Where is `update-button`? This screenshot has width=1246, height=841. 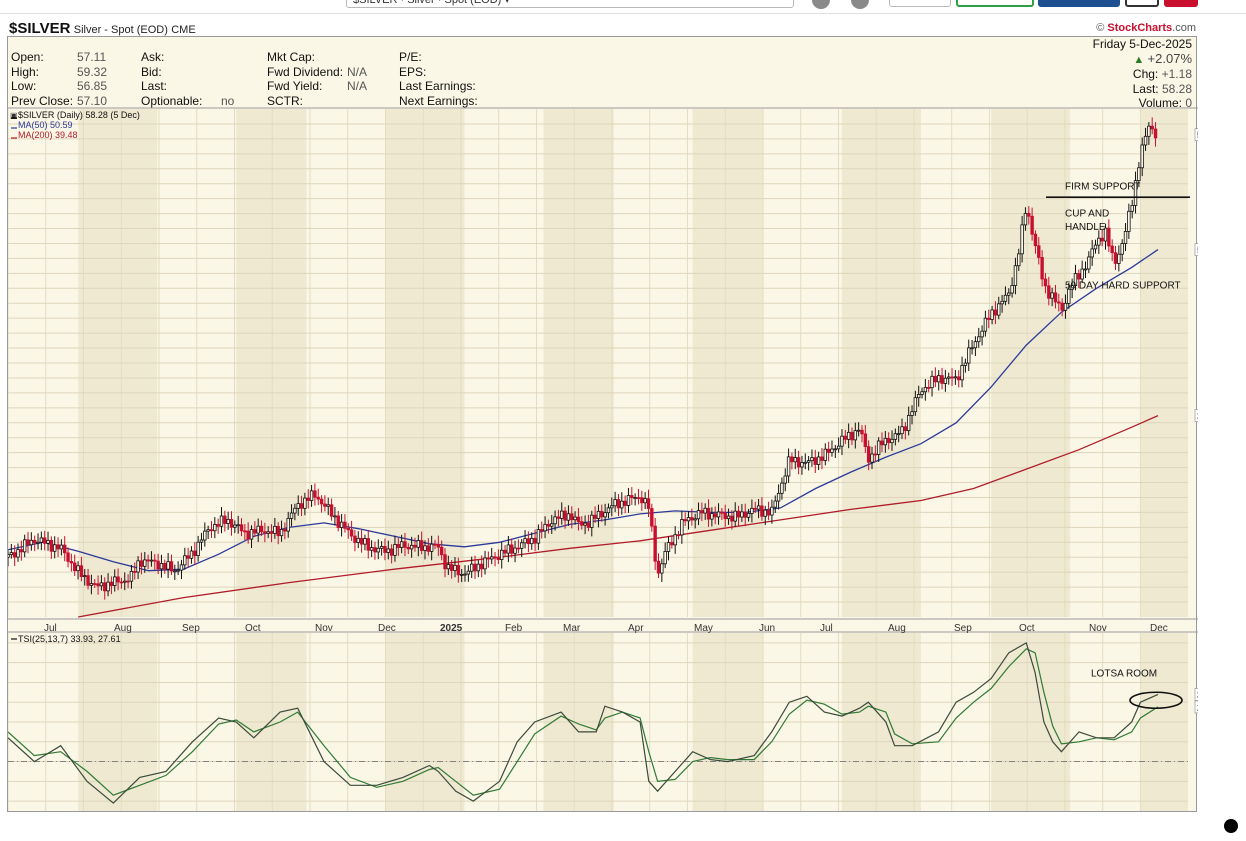 update-button is located at coordinates (995, 3).